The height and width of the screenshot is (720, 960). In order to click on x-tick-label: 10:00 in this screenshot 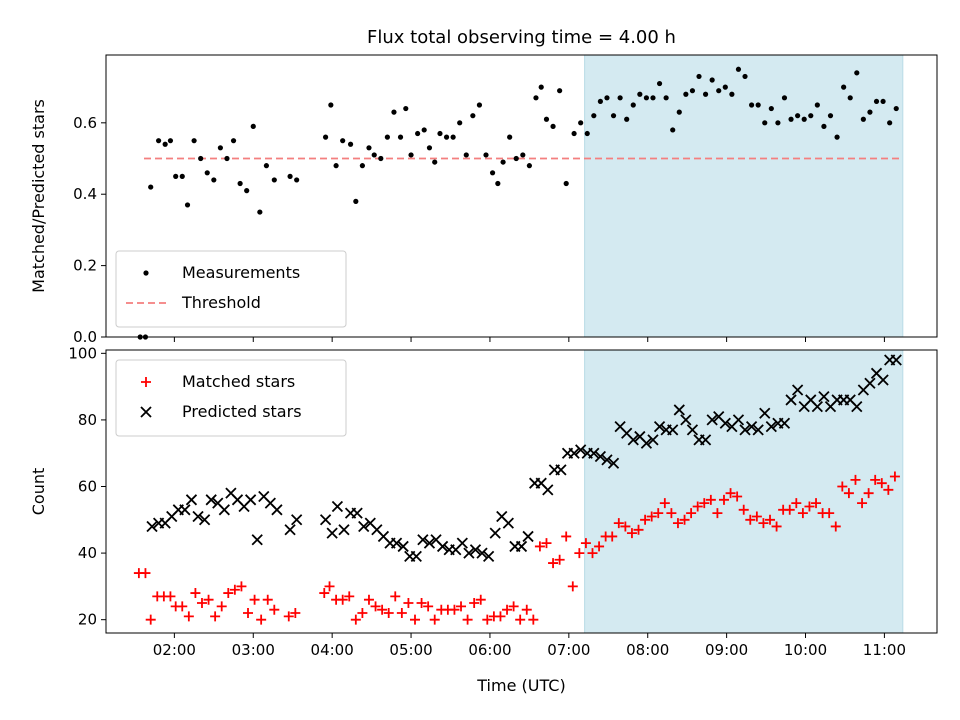, I will do `click(805, 650)`.